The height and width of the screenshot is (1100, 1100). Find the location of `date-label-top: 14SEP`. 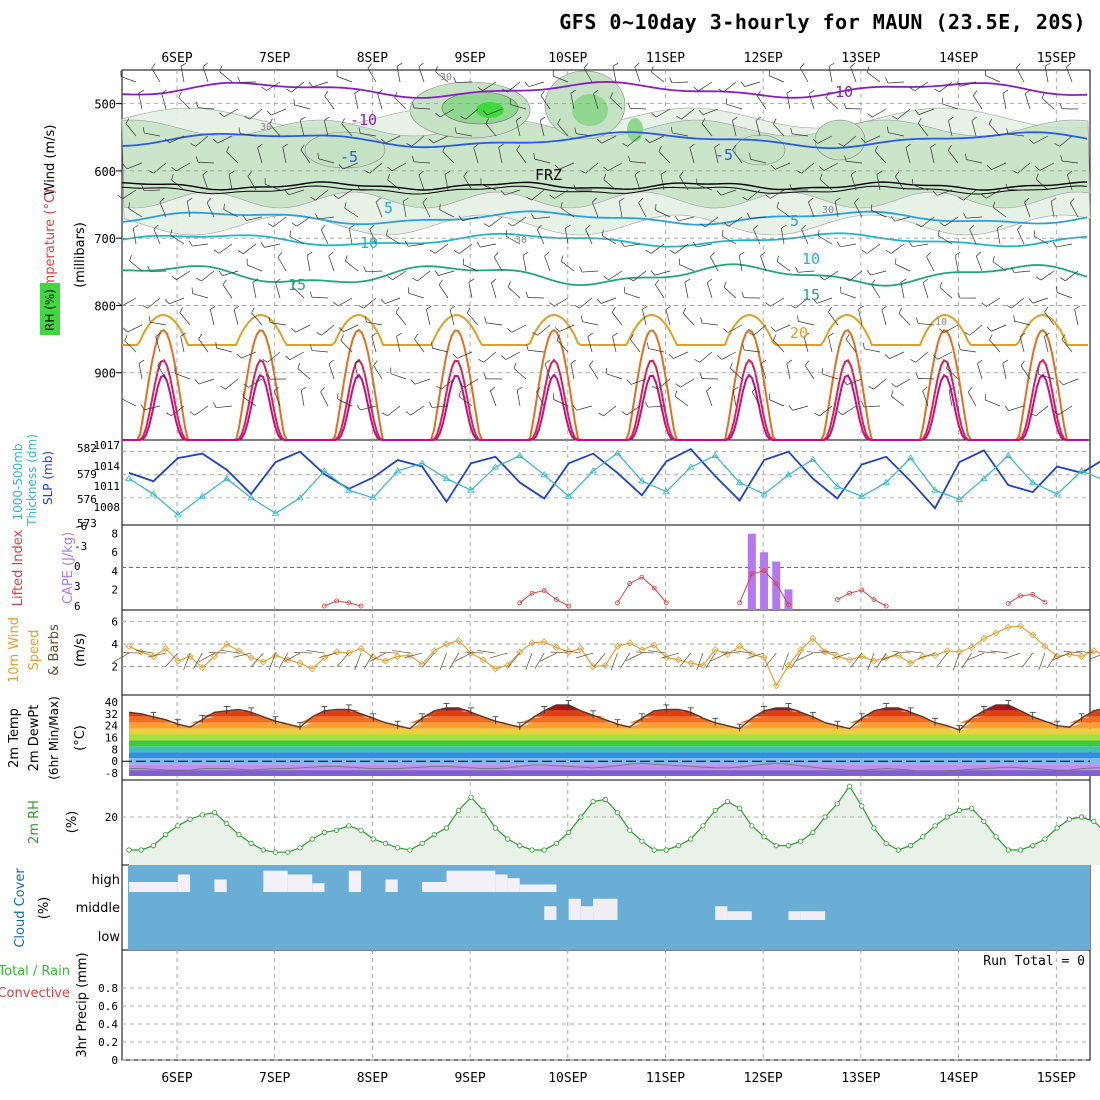

date-label-top: 14SEP is located at coordinates (958, 58).